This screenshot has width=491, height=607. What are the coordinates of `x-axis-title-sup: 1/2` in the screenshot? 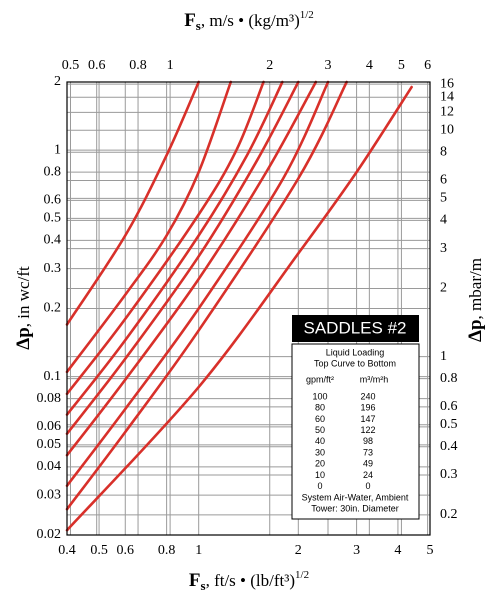 It's located at (302, 575).